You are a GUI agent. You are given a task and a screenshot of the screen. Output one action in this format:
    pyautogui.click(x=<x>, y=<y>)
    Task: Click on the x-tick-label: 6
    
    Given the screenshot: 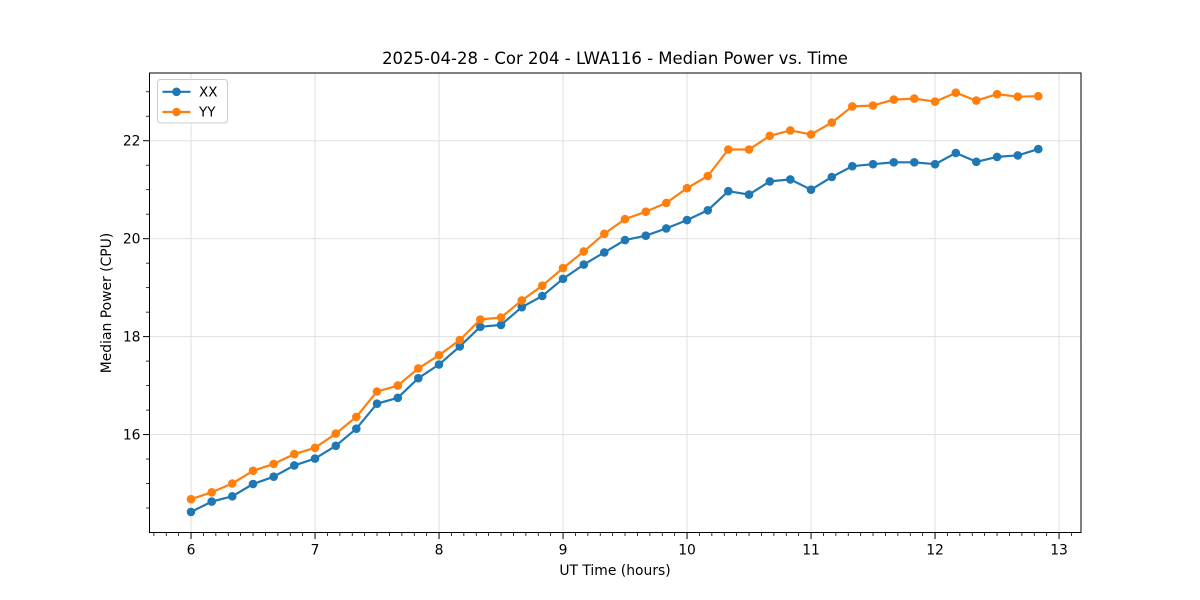 What is the action you would take?
    pyautogui.click(x=191, y=551)
    